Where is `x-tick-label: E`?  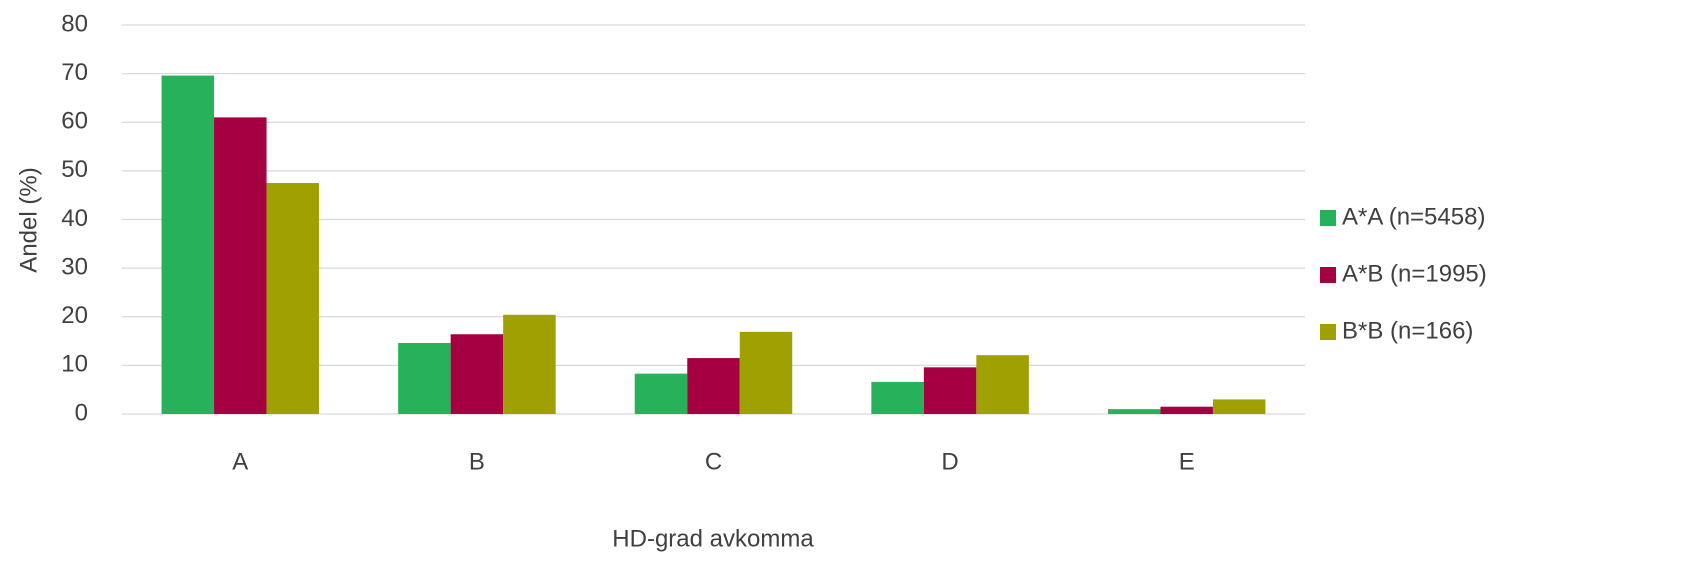 x-tick-label: E is located at coordinates (1187, 461).